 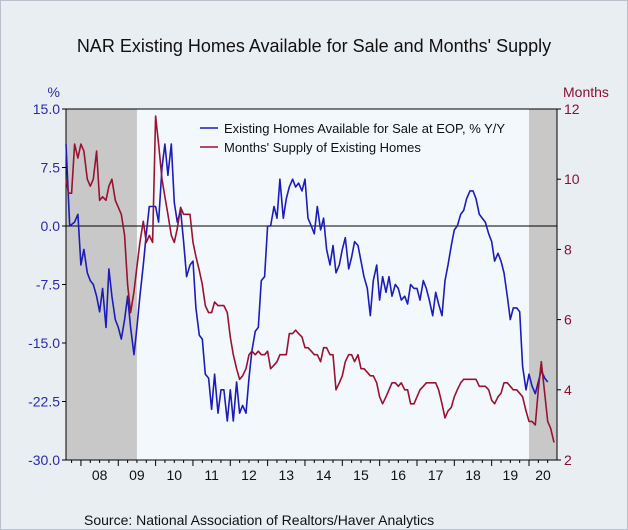 I want to click on left-tick-label: -22.5, so click(x=44, y=402).